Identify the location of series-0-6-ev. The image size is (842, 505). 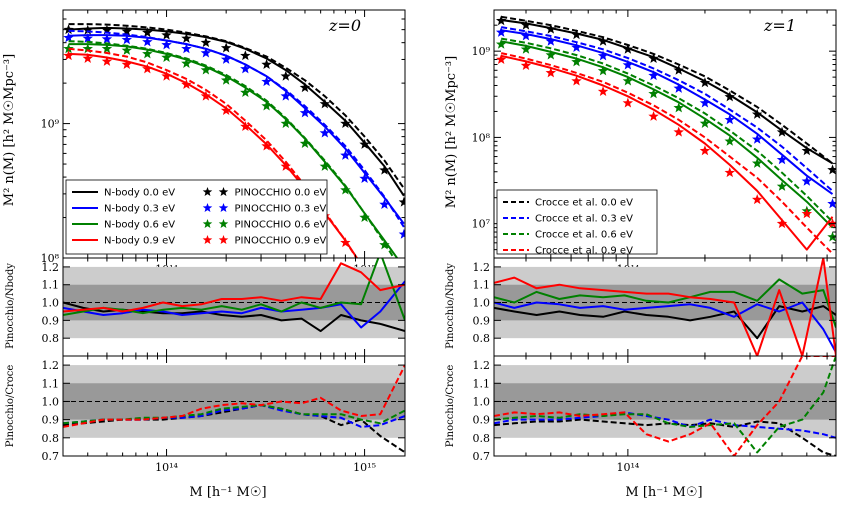
(665, 405).